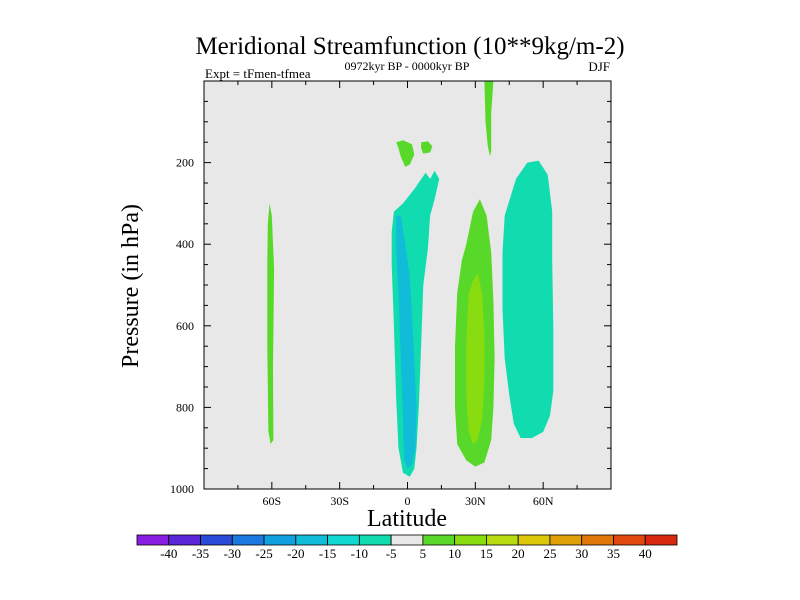  What do you see at coordinates (475, 358) in the screenshot?
I see `contour-nh-30n-positive-inner` at bounding box center [475, 358].